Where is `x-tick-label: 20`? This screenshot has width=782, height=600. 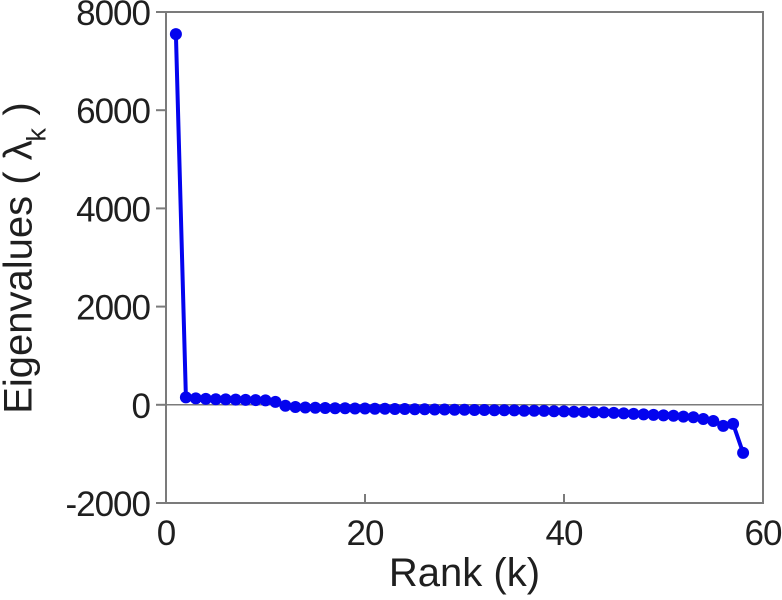 x-tick-label: 20 is located at coordinates (365, 533).